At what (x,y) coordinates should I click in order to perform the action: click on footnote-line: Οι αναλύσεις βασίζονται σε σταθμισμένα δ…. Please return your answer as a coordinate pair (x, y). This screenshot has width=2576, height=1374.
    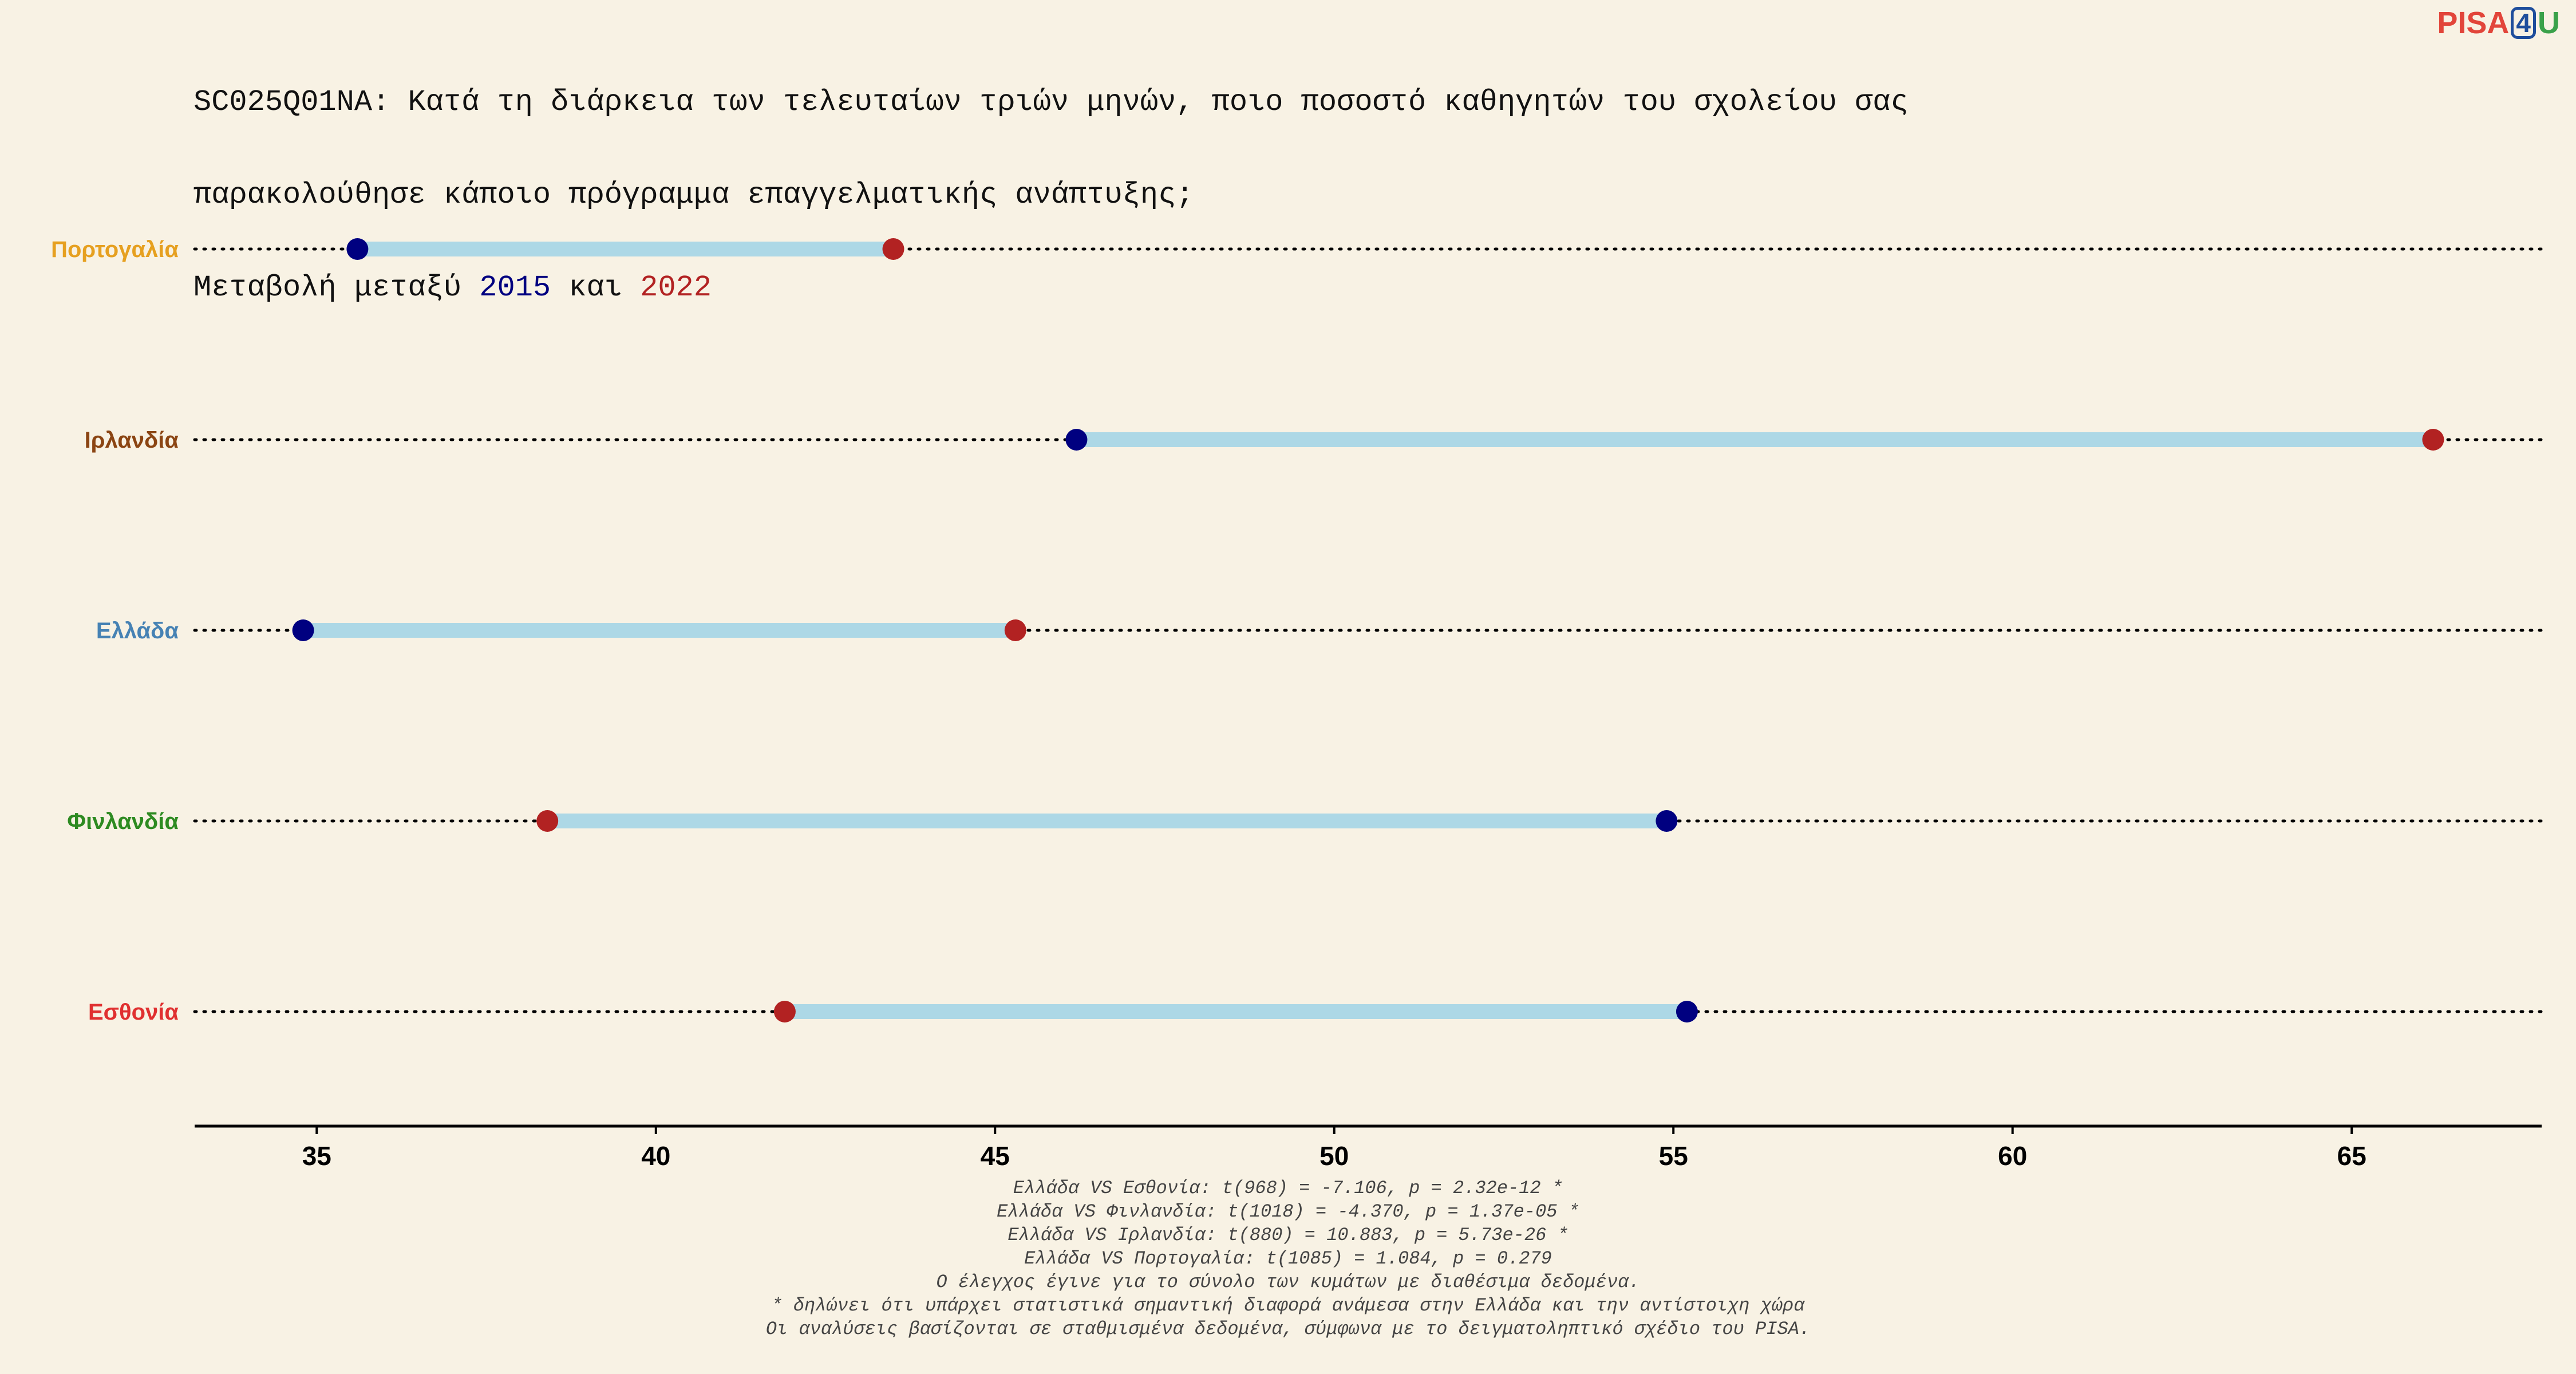
    Looking at the image, I should click on (1288, 1329).